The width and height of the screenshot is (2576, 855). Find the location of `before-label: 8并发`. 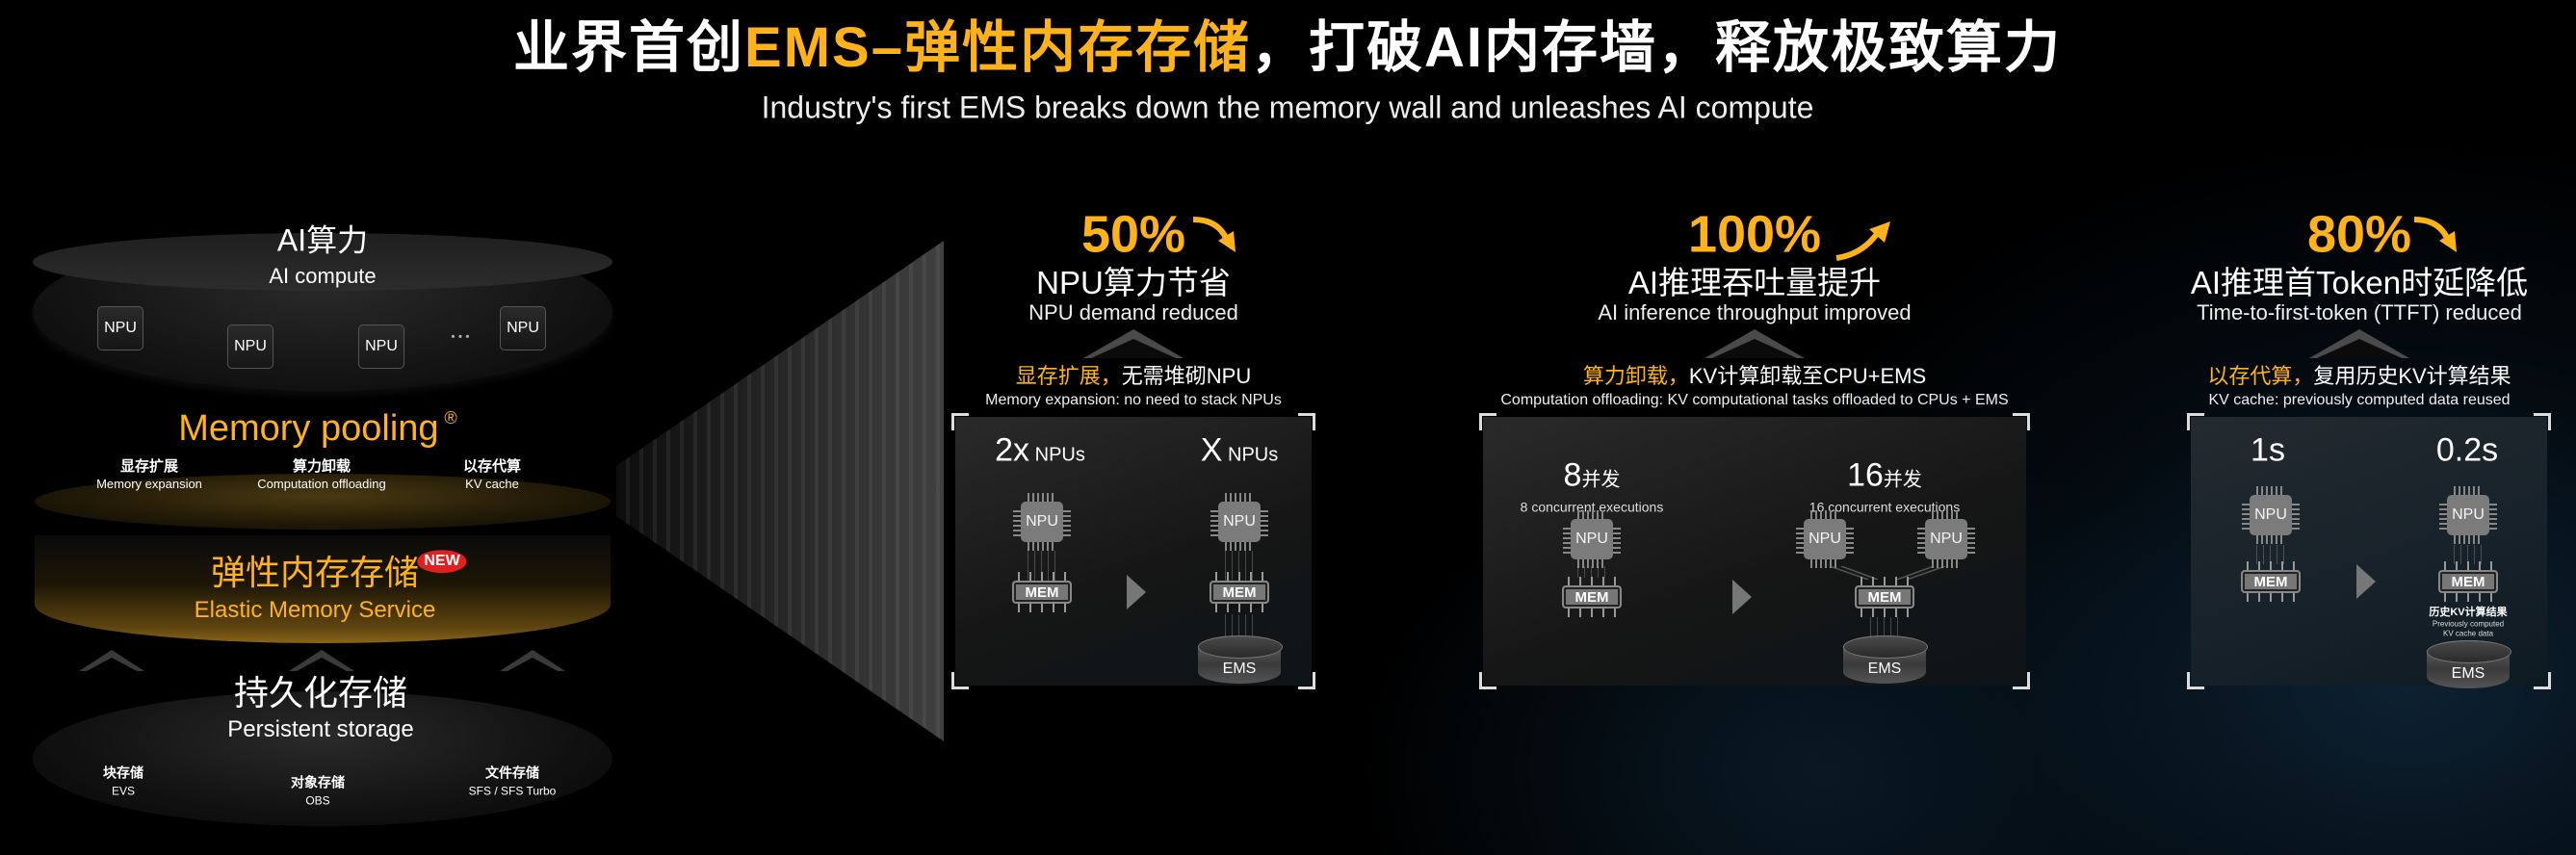

before-label: 8并发 is located at coordinates (1592, 475).